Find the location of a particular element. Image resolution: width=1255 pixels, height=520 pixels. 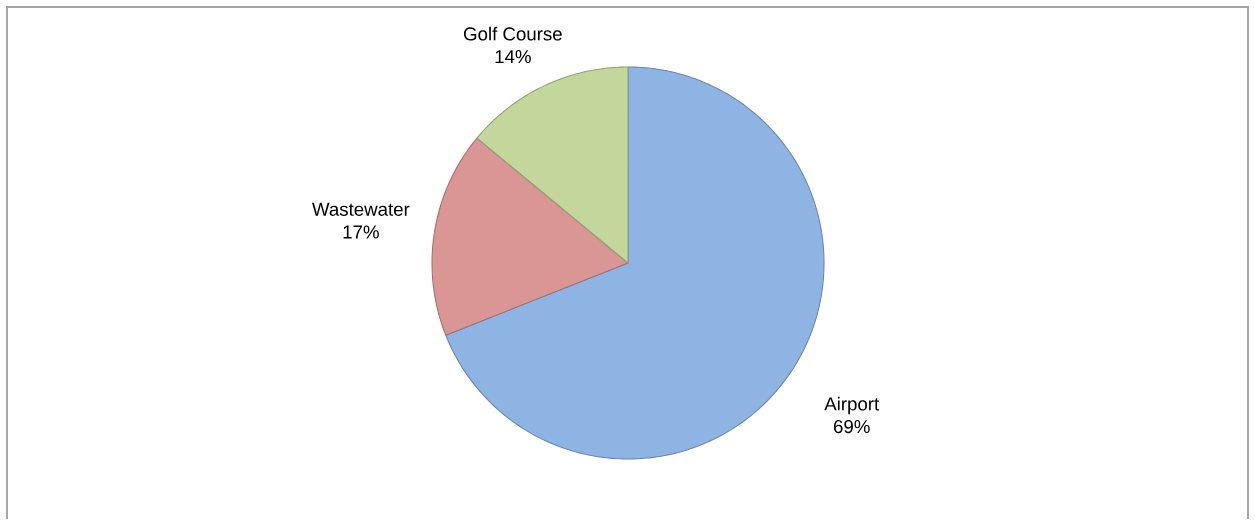

data-label: 17% is located at coordinates (361, 232).